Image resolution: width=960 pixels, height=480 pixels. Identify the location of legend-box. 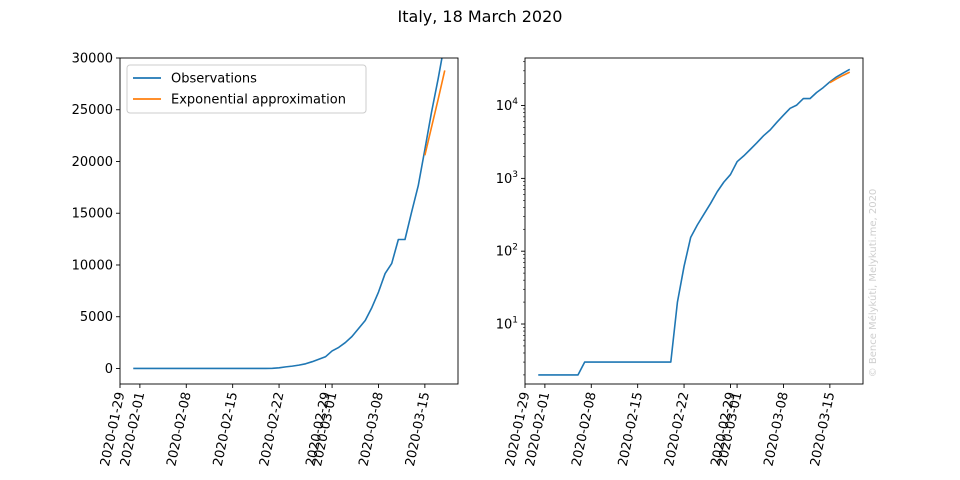
(246, 89).